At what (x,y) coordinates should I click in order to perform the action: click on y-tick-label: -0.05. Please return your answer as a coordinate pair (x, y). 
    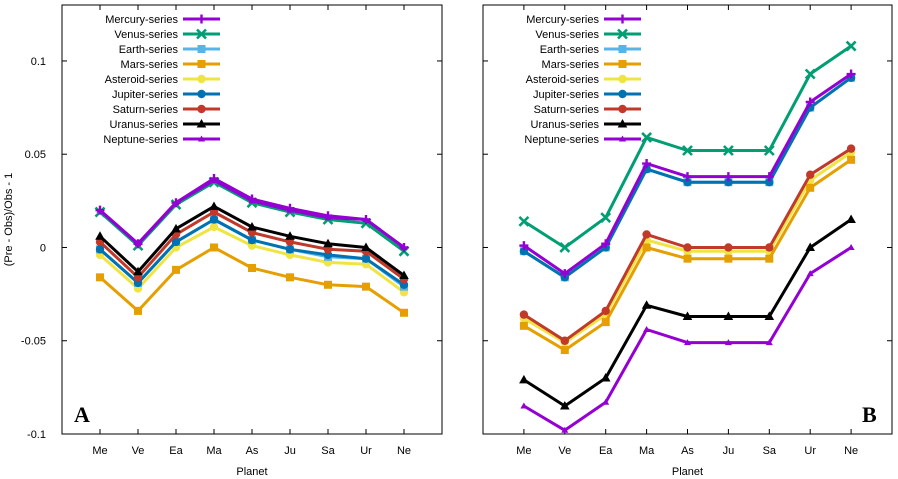
    Looking at the image, I should click on (33, 342).